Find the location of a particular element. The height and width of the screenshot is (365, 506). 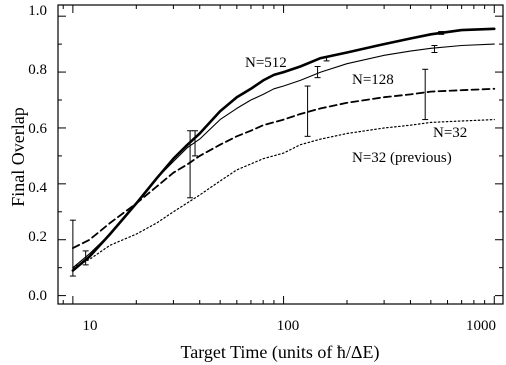

y-tick-label-0.8: 0.8 is located at coordinates (37, 70).